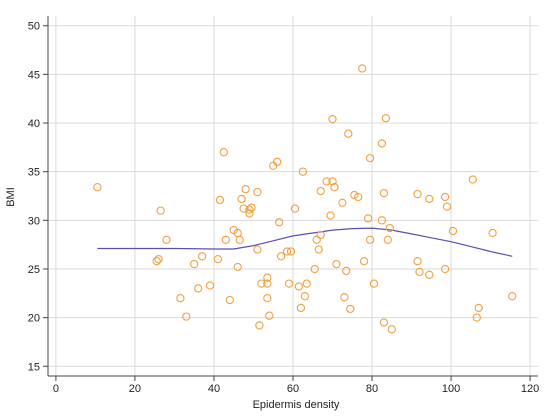 The image size is (550, 420). Describe the element at coordinates (451, 389) in the screenshot. I see `x-tick-label: 100` at that location.